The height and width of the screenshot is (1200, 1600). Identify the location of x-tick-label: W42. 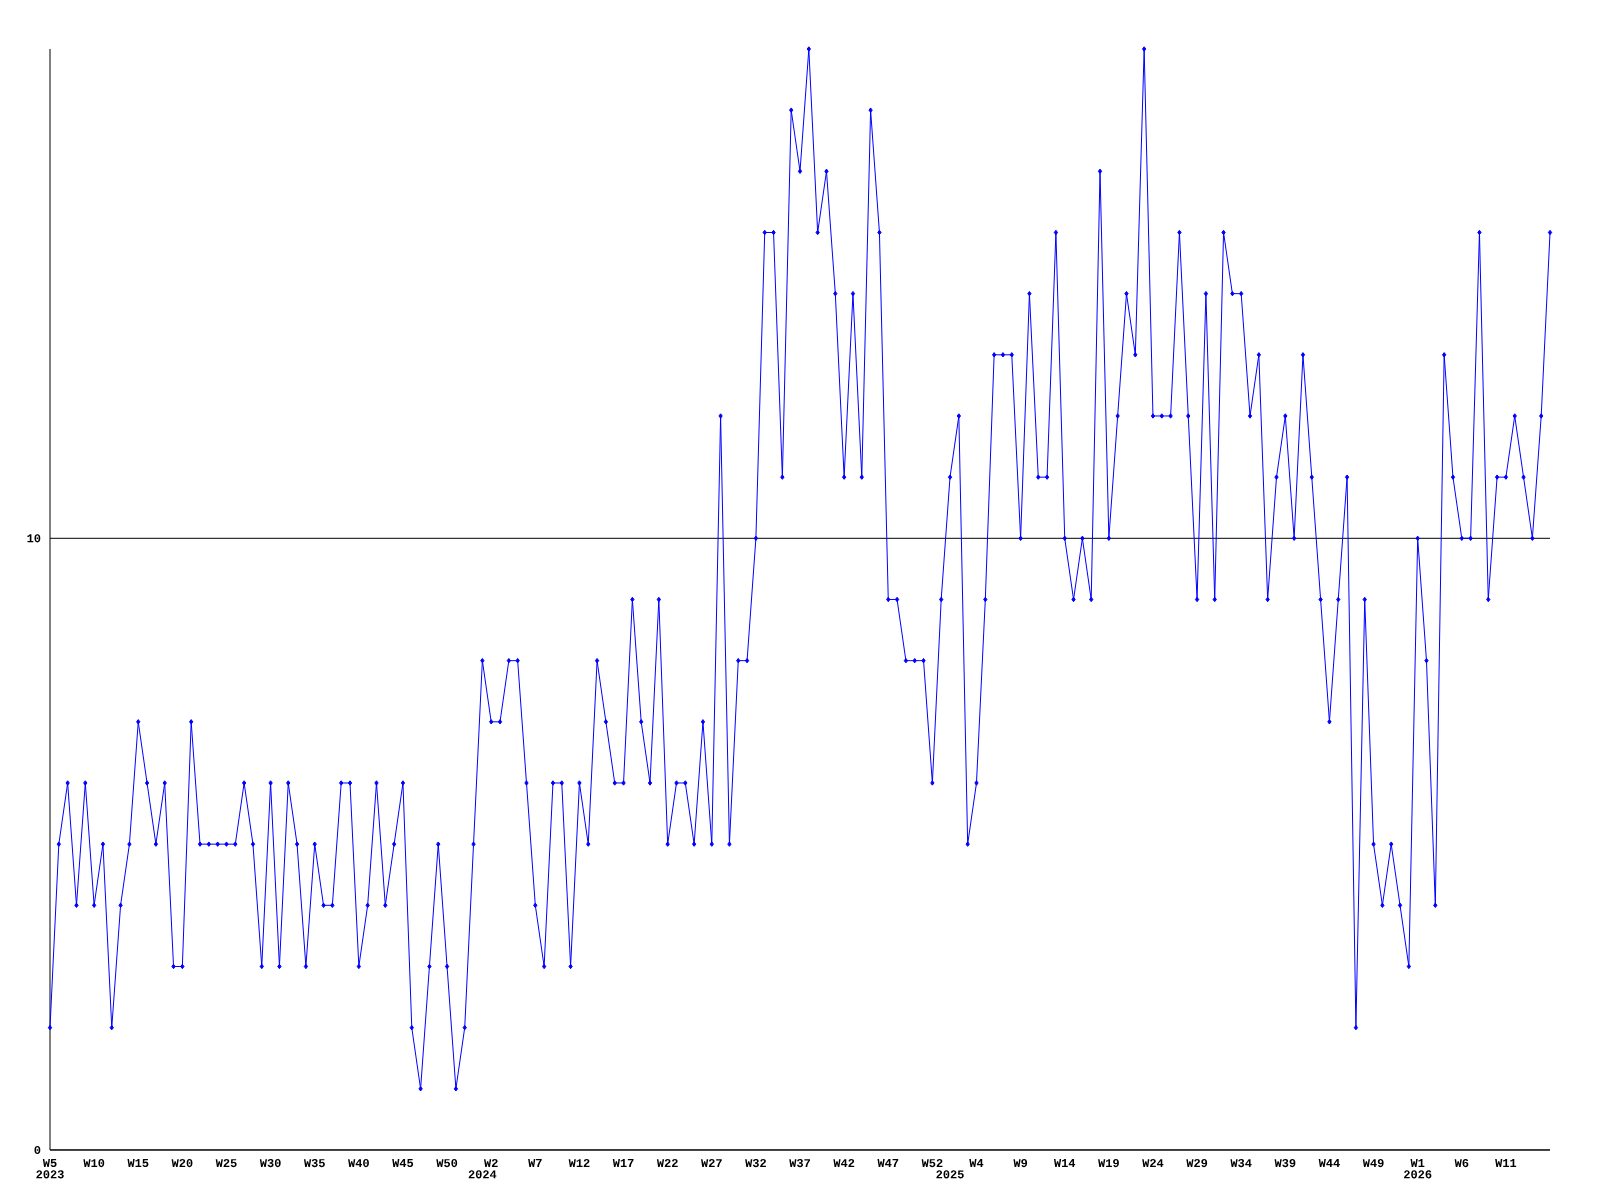
(844, 1163).